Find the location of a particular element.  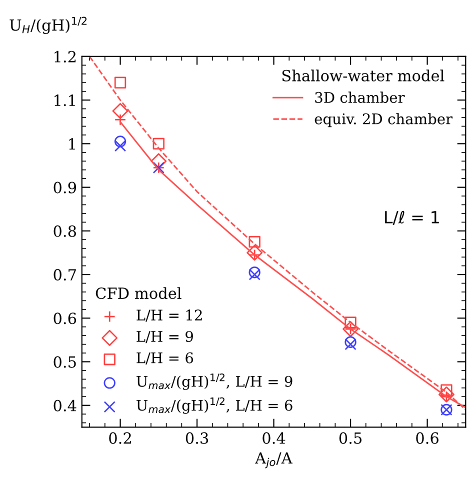

x-tick-label: 0.3 is located at coordinates (197, 438).